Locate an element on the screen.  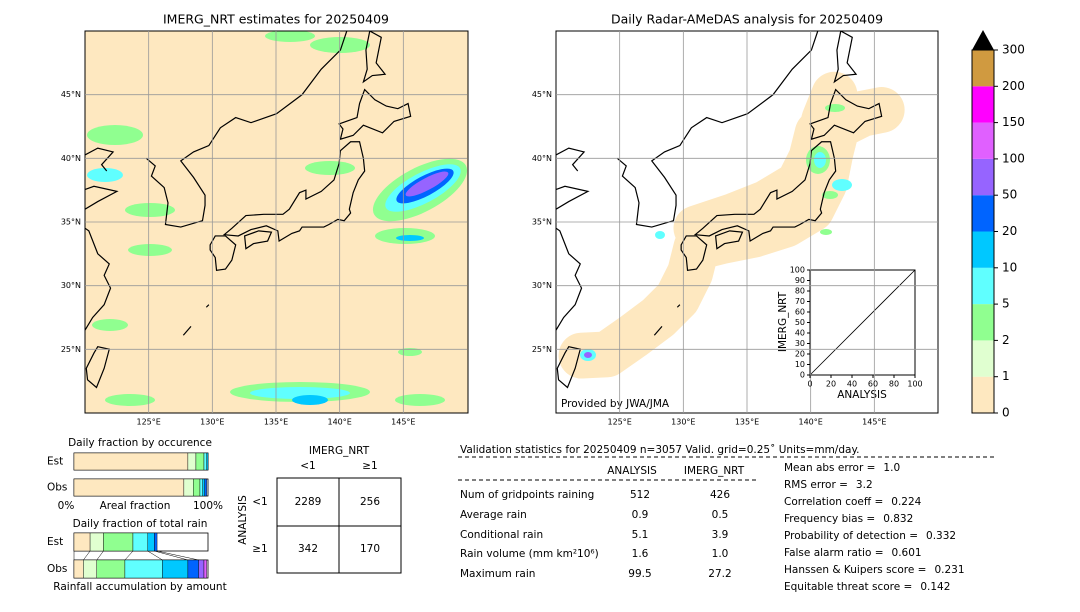
row-value: 1.6 is located at coordinates (640, 554).